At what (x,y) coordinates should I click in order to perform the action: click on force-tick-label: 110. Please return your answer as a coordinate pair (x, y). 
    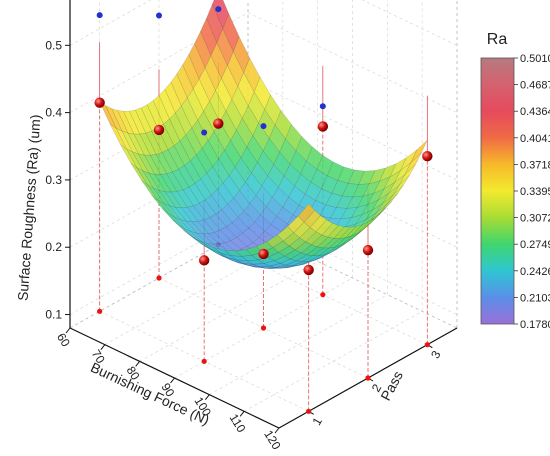
    Looking at the image, I should click on (238, 423).